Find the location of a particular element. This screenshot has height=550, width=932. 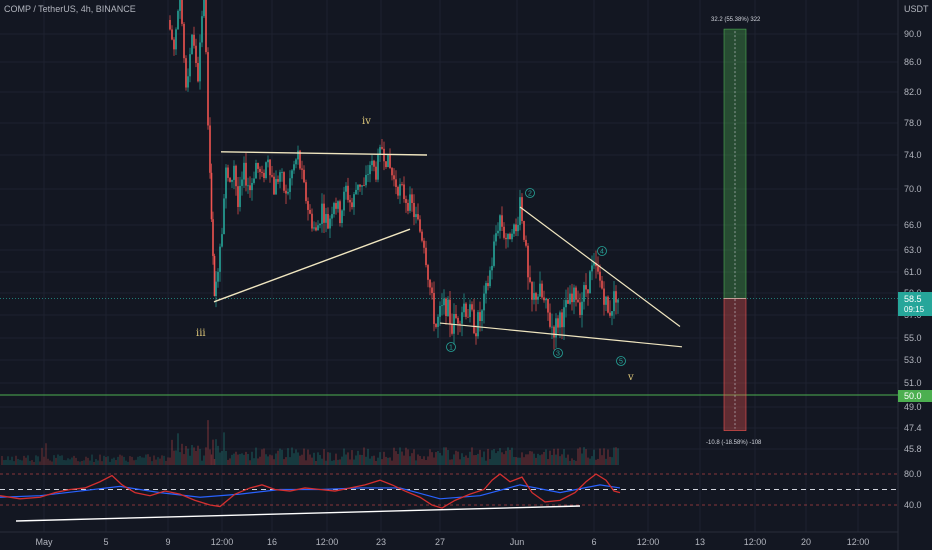

price-tick-label: 53.0 is located at coordinates (913, 360).